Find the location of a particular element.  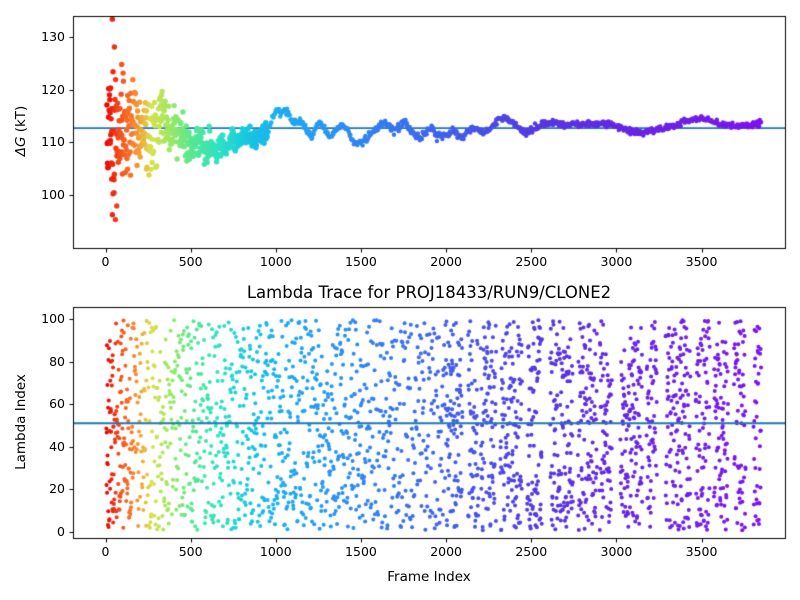

y-tick-label: 60 is located at coordinates (57, 404).